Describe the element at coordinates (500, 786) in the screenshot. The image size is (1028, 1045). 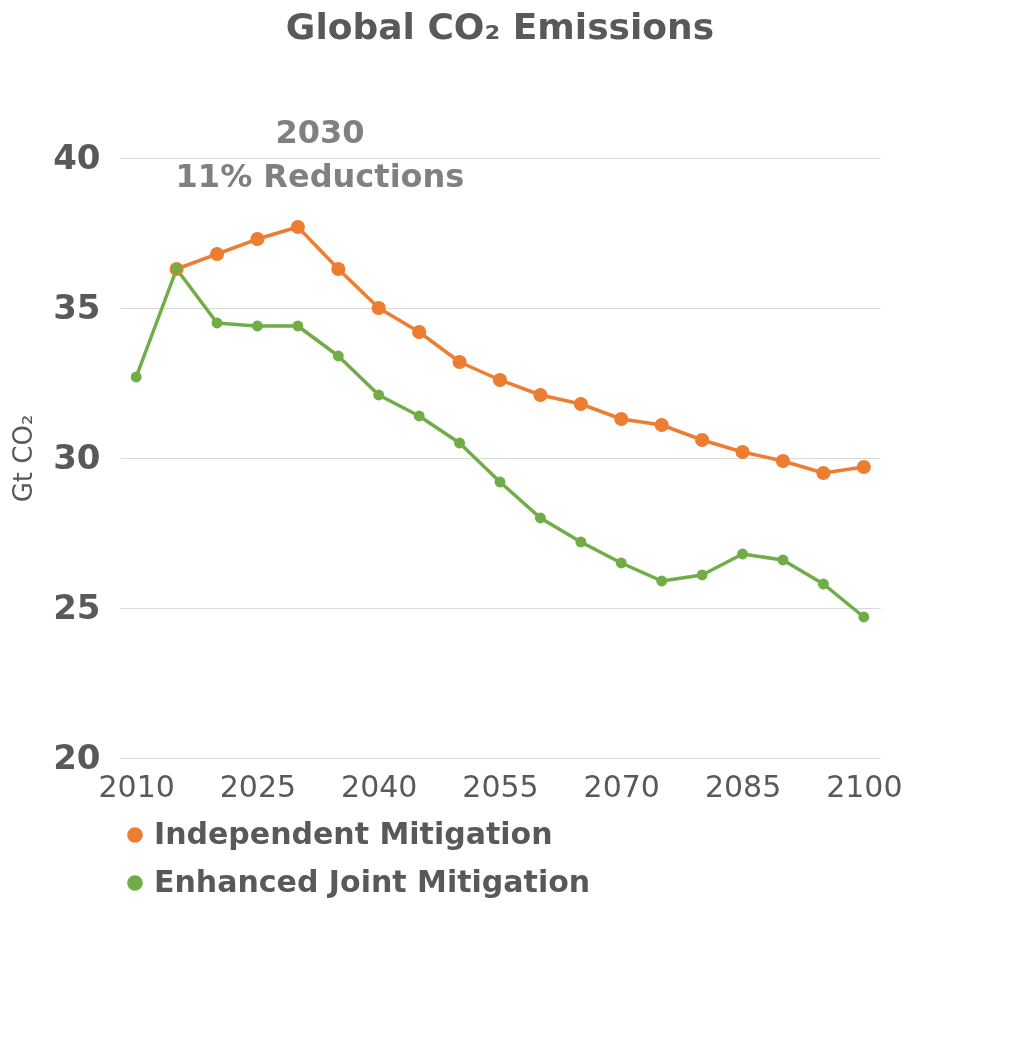
I see `x-tick-label: 2055` at that location.